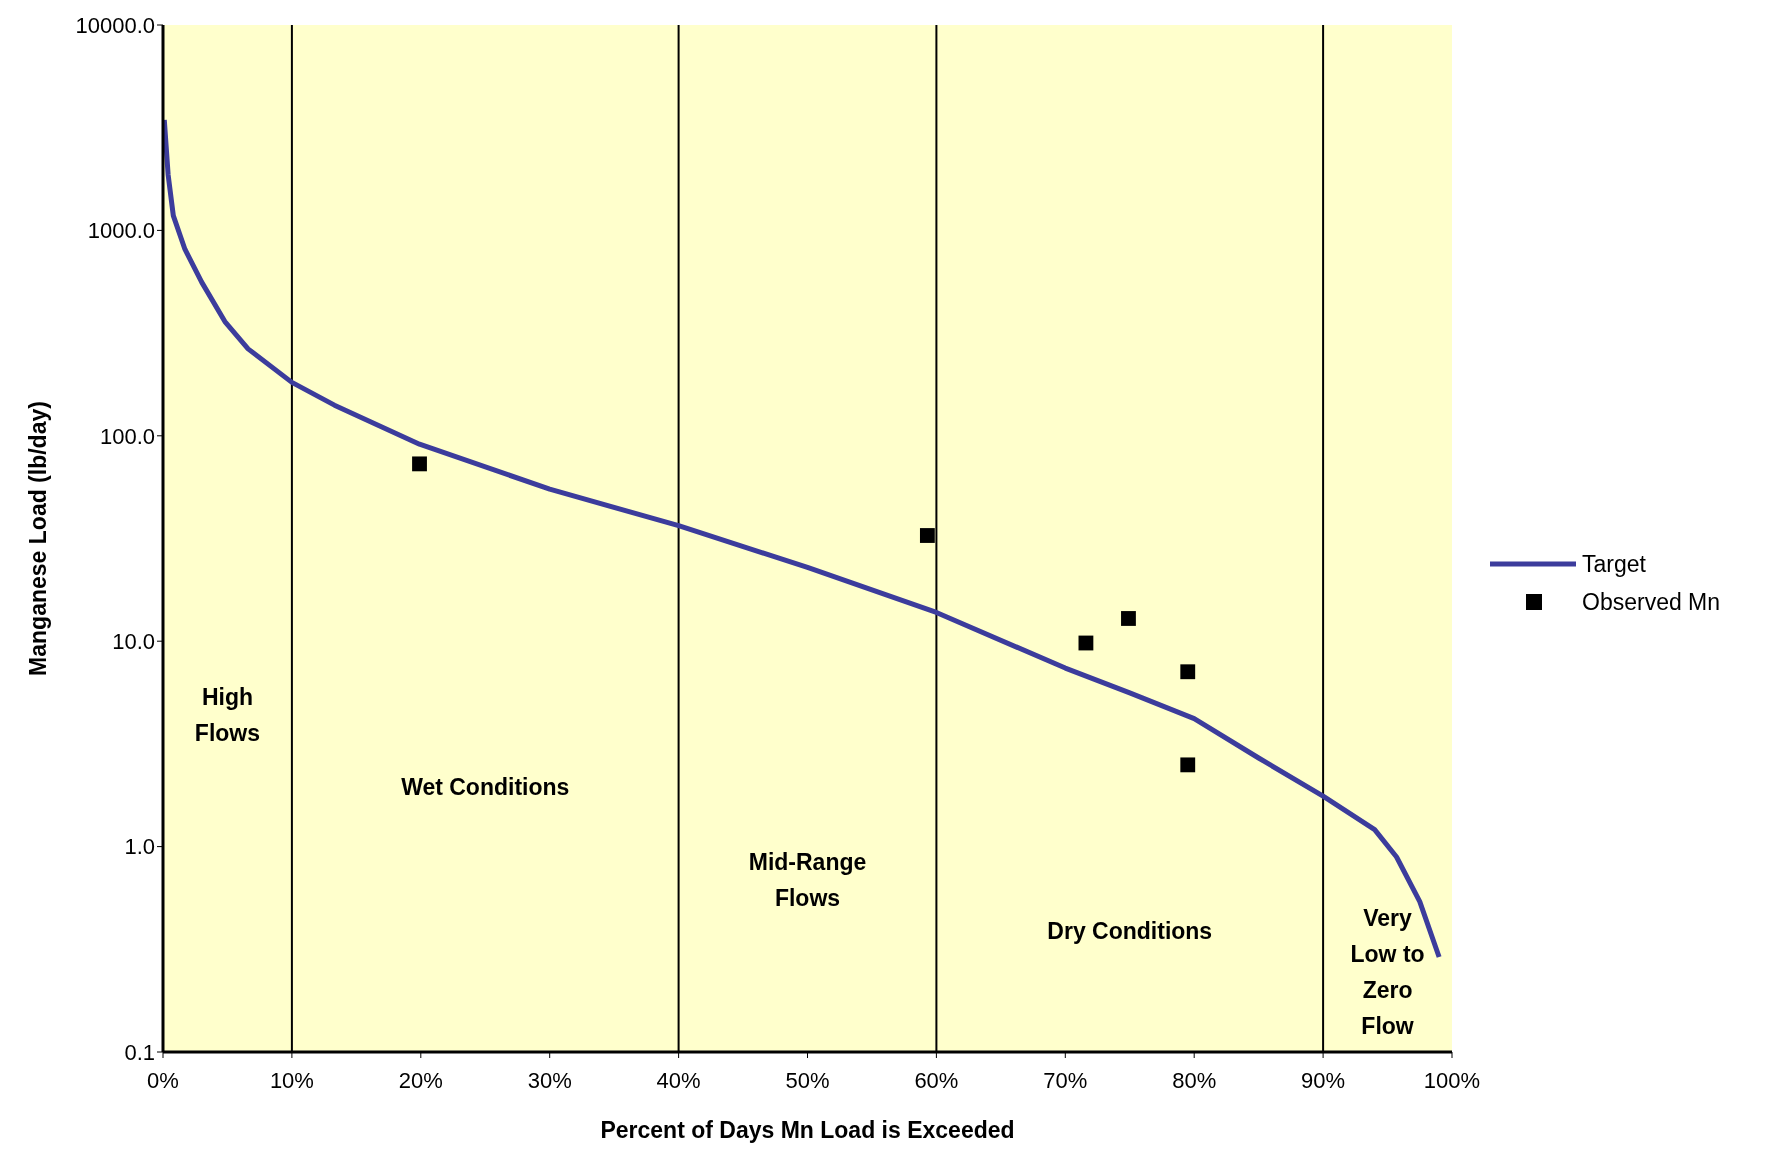  What do you see at coordinates (1323, 1080) in the screenshot?
I see `x-tick-label: 90%` at bounding box center [1323, 1080].